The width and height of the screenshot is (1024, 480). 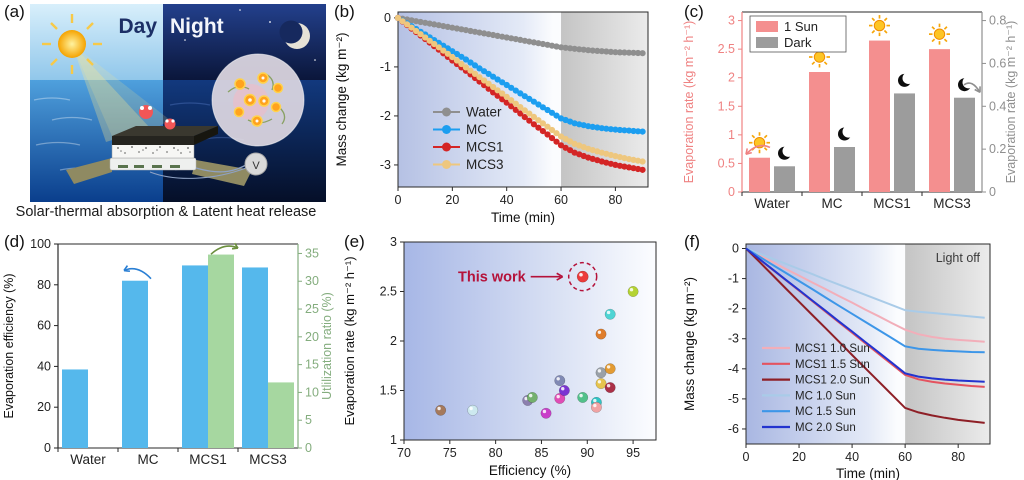 I want to click on right-tick-label: 20, so click(x=312, y=337).